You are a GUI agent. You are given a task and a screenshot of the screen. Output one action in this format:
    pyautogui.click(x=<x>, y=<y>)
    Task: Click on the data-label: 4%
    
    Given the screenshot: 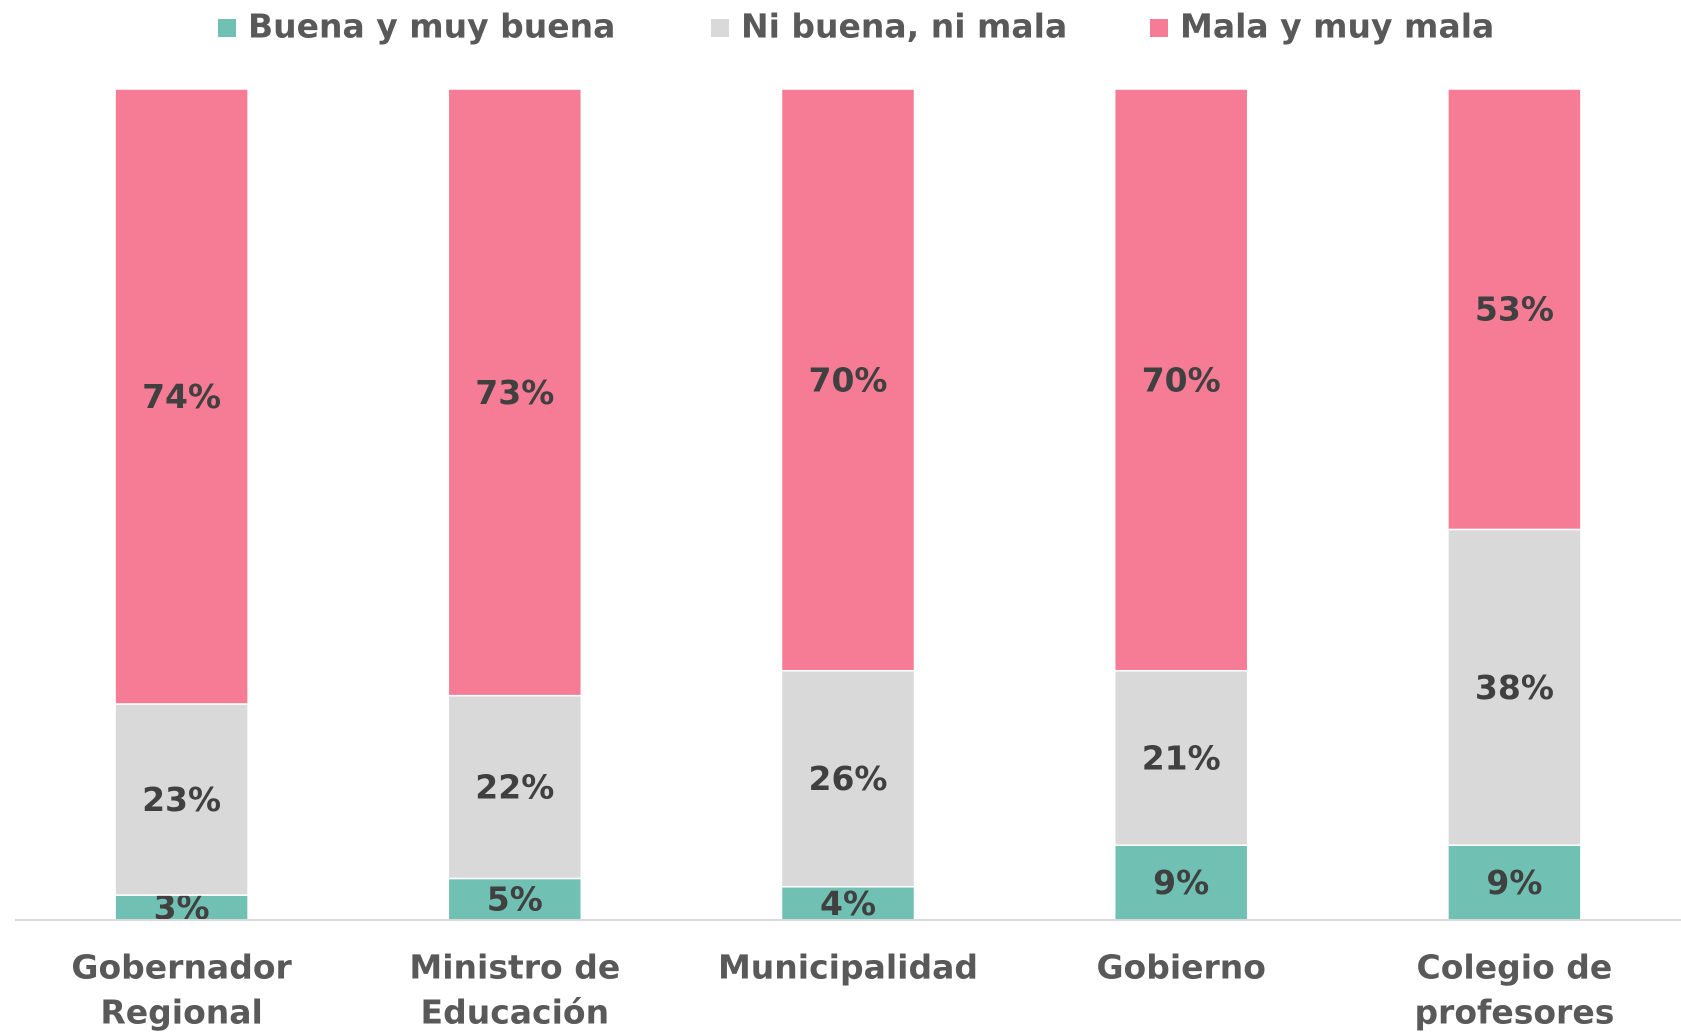 What is the action you would take?
    pyautogui.click(x=848, y=903)
    